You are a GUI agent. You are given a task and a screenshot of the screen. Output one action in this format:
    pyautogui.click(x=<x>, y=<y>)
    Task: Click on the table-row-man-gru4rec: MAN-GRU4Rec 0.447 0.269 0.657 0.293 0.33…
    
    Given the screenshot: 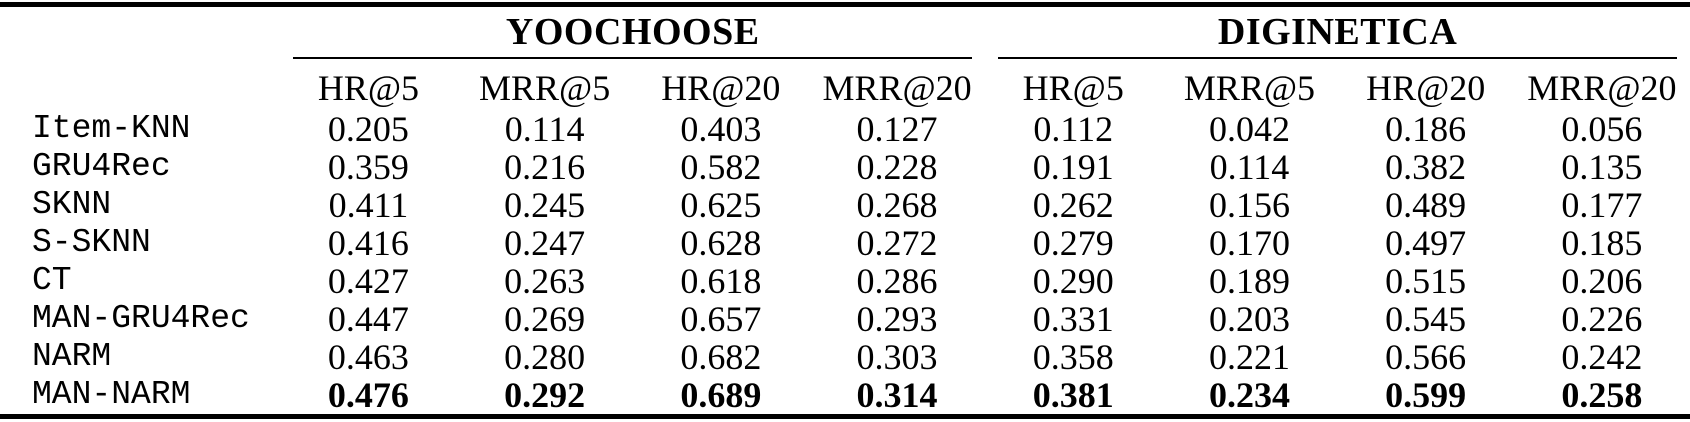 What is the action you would take?
    pyautogui.click(x=845, y=319)
    